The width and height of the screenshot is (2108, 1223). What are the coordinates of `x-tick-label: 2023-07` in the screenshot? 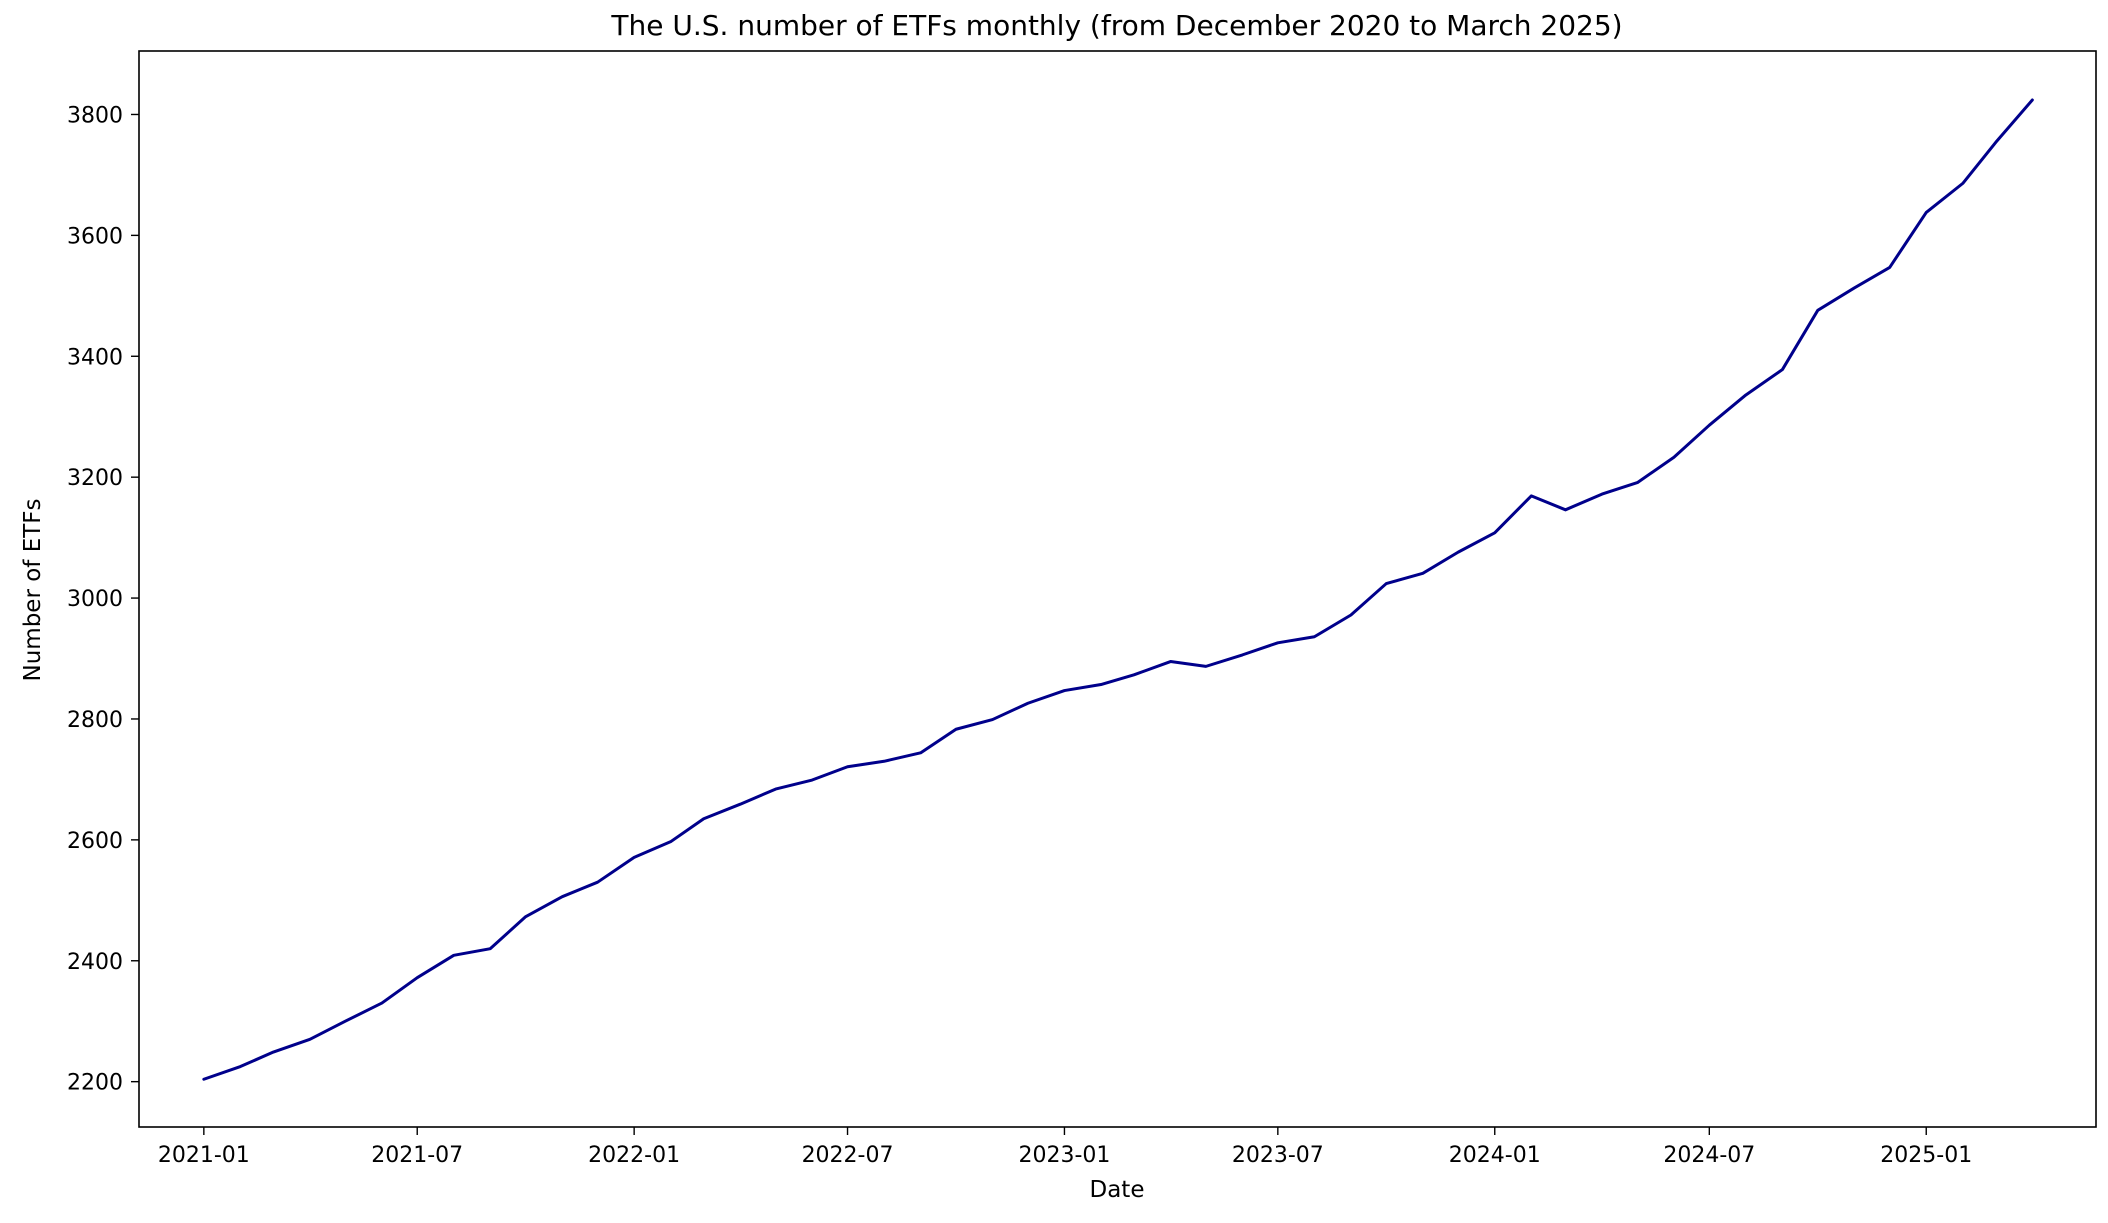 It's located at (1278, 1155).